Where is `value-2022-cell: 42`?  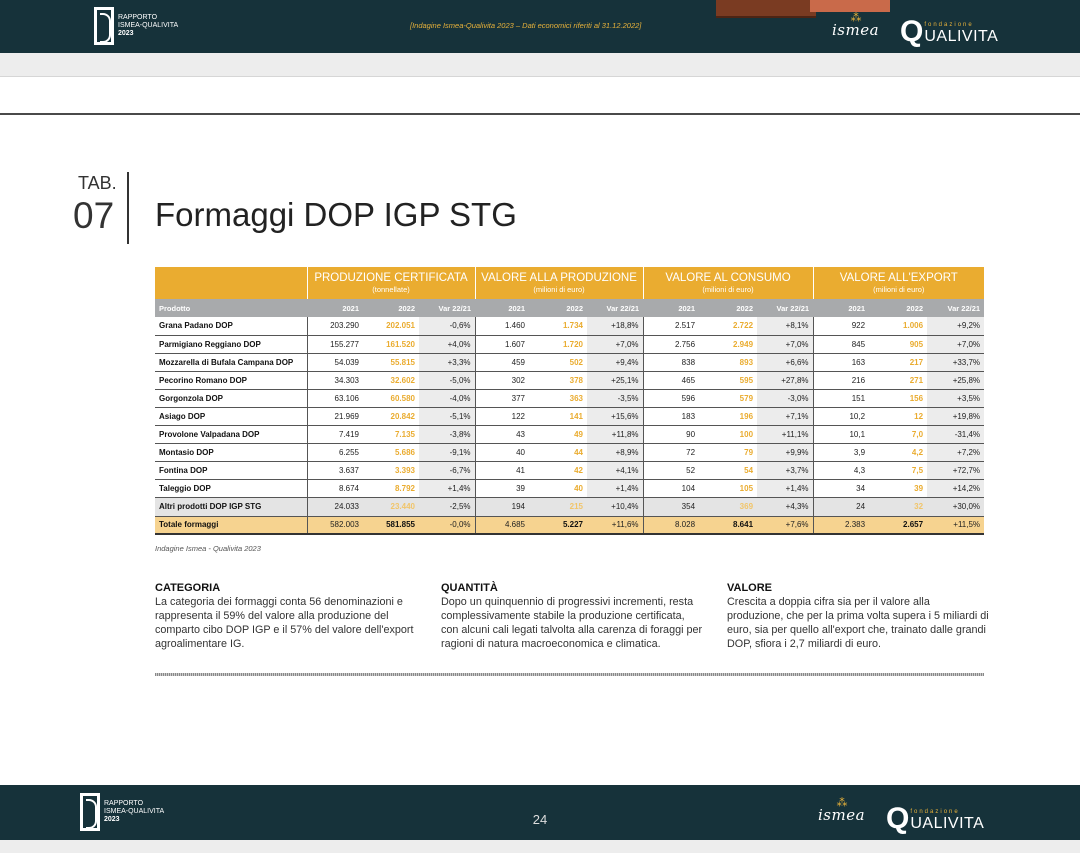
value-2022-cell: 42 is located at coordinates (558, 471).